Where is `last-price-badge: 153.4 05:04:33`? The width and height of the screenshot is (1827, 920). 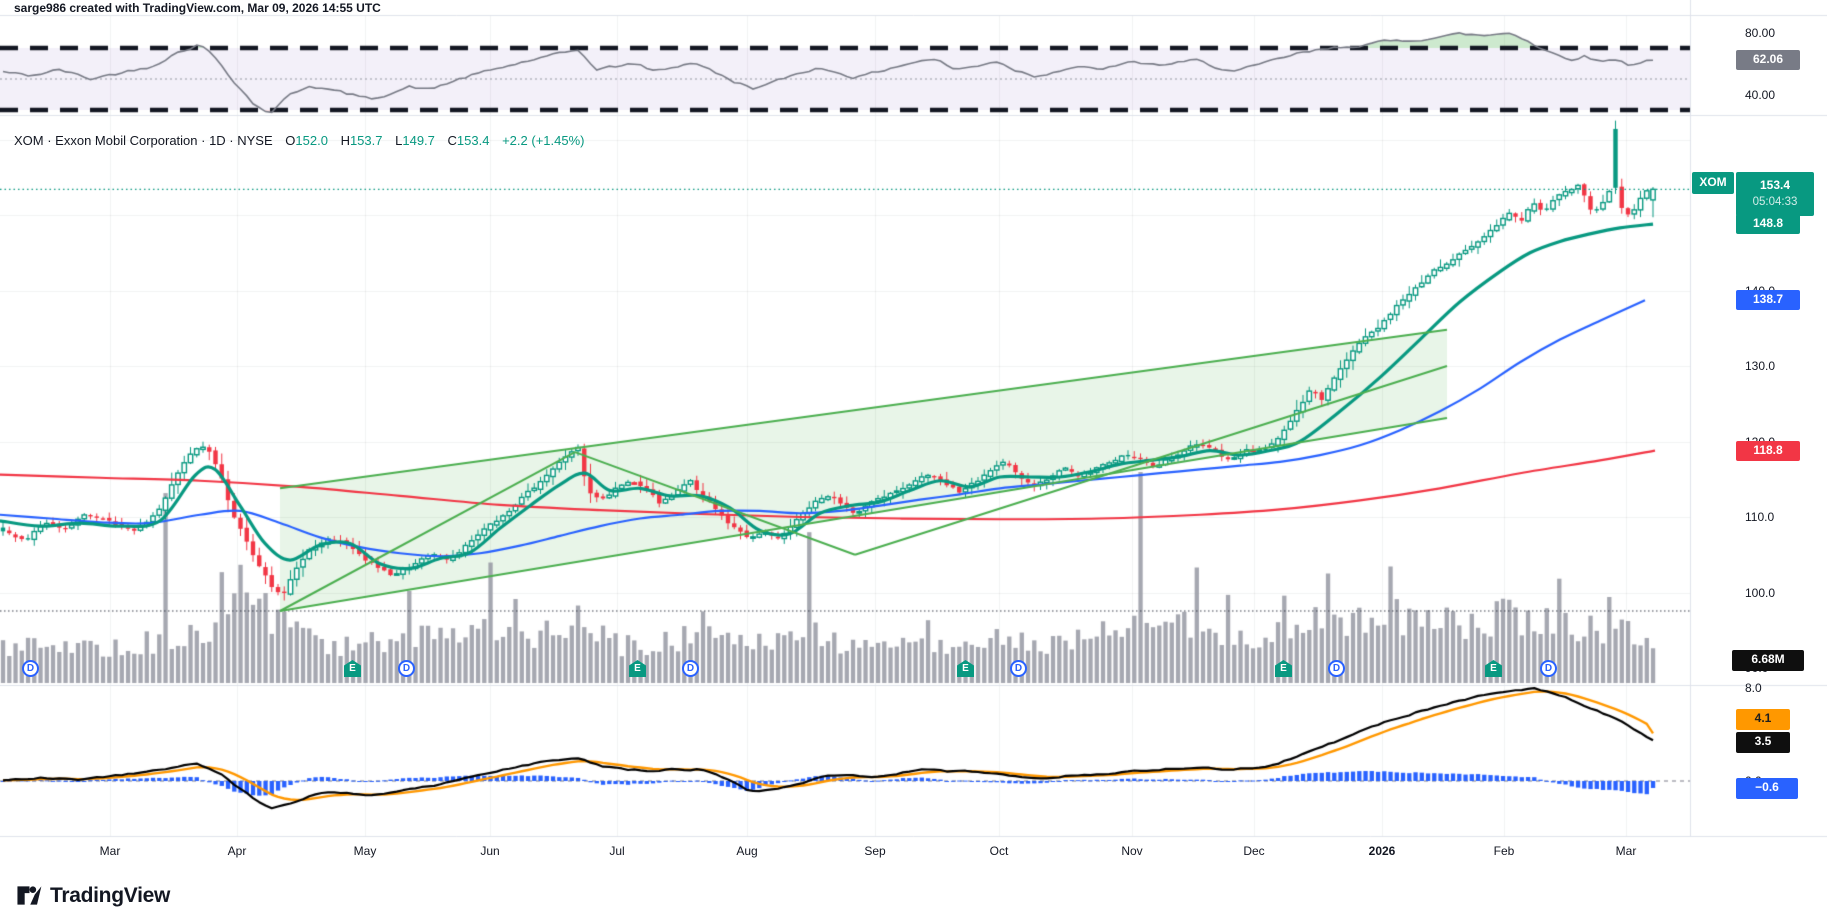 last-price-badge: 153.4 05:04:33 is located at coordinates (1775, 194).